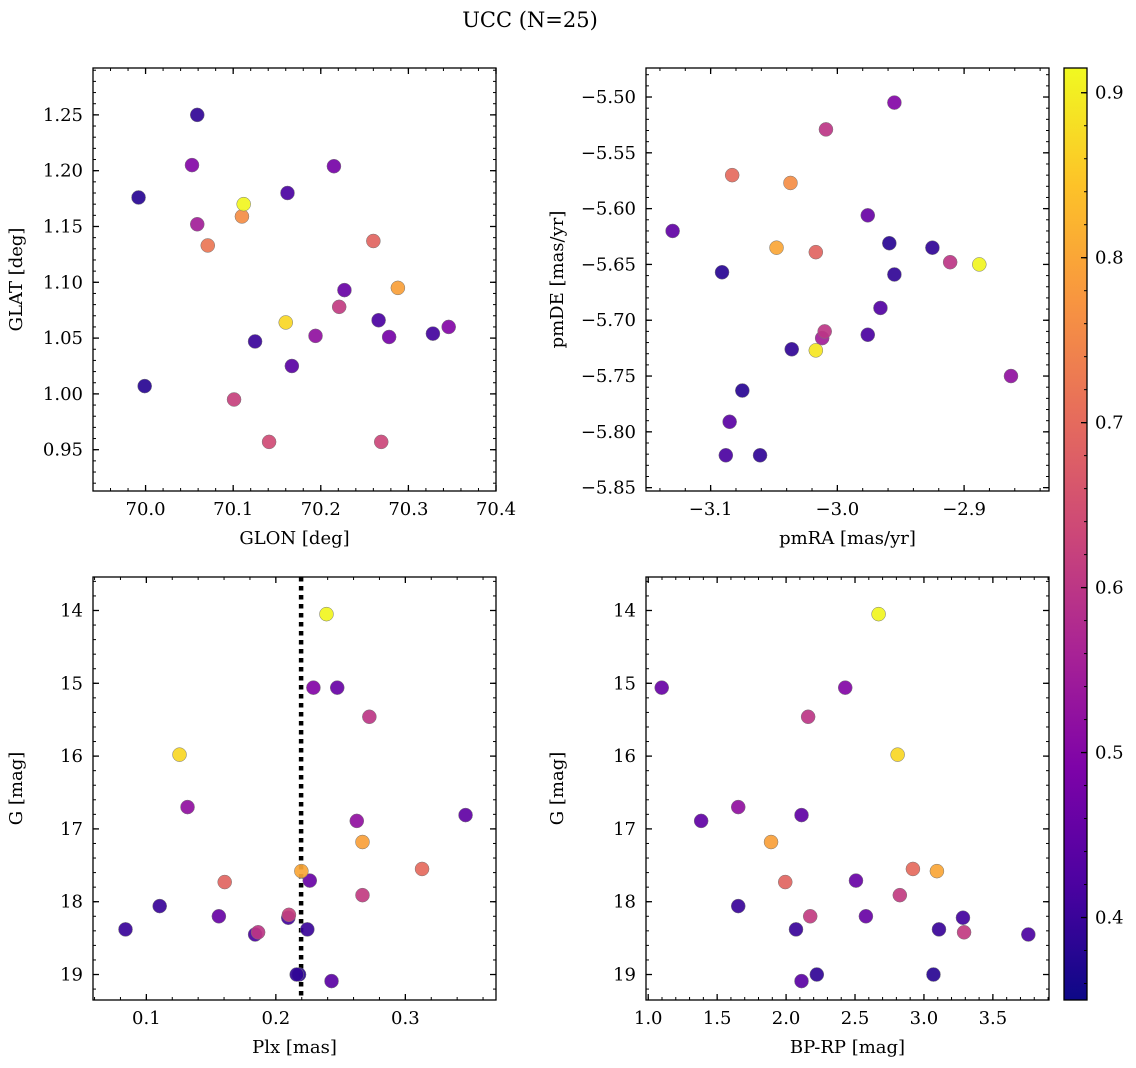  What do you see at coordinates (624, 902) in the screenshot?
I see `y-tick-label: 18` at bounding box center [624, 902].